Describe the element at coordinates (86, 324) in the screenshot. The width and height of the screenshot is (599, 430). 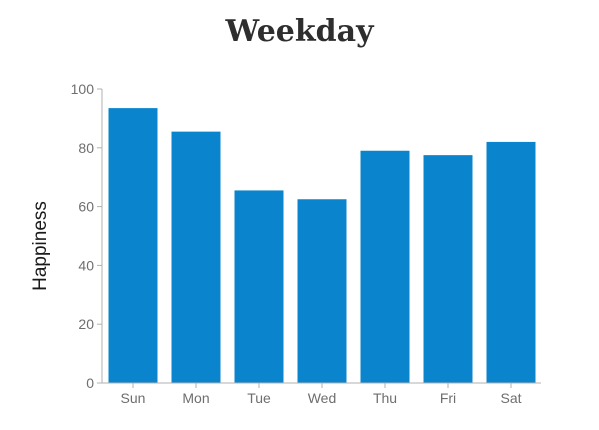
I see `y-tick-label-20: 20` at that location.